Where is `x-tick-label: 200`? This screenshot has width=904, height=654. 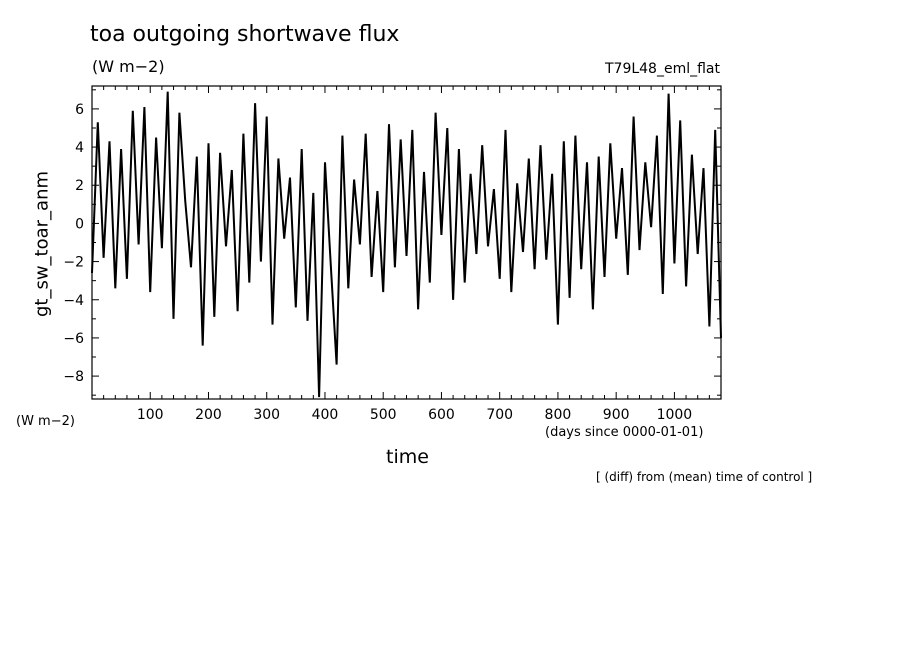
x-tick-label: 200 is located at coordinates (208, 415).